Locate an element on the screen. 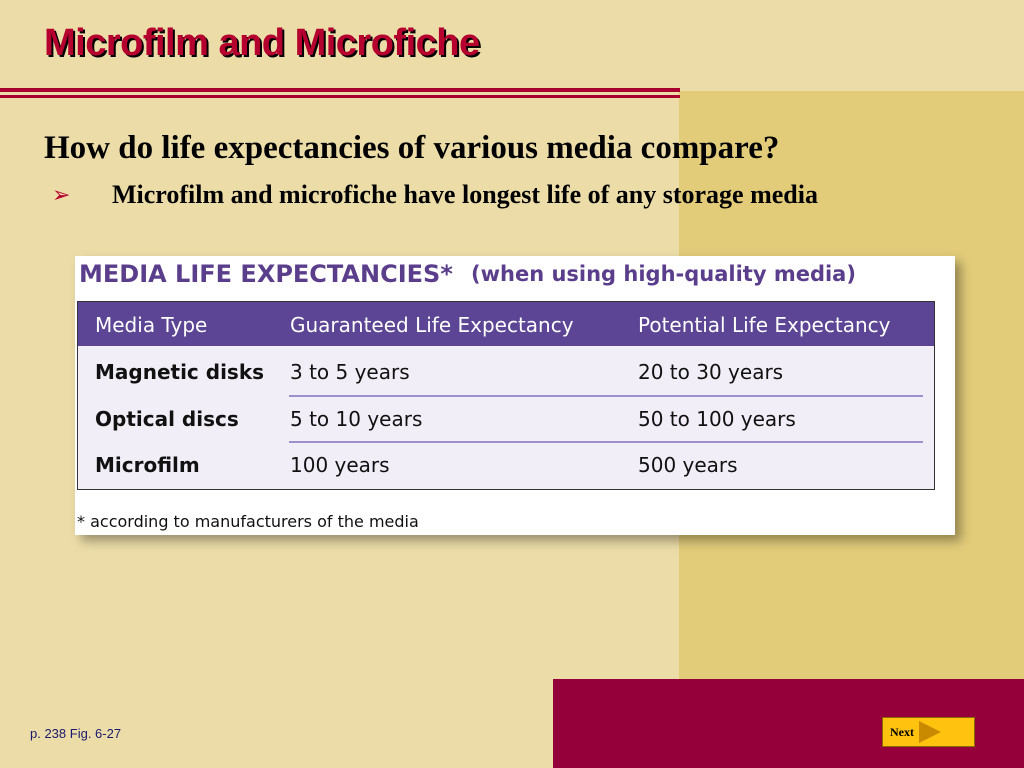  title-rule-secondary is located at coordinates (340, 96).